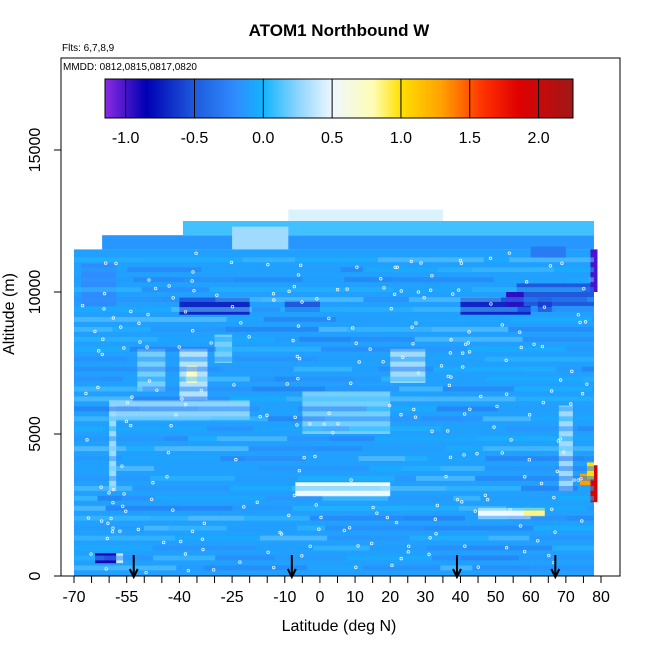 Image resolution: width=650 pixels, height=650 pixels. I want to click on flight-arrows, so click(344, 567).